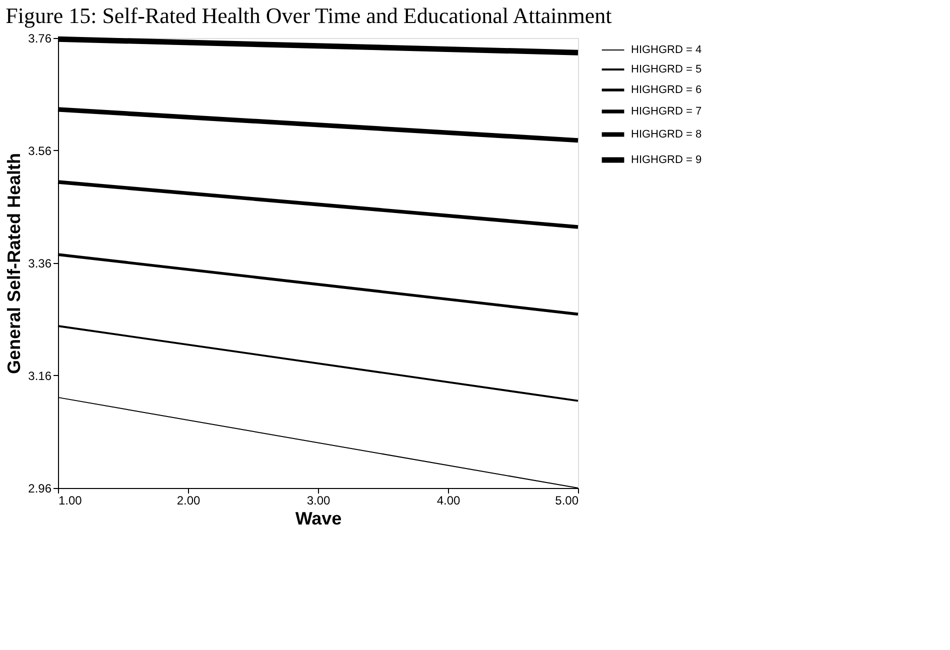 The image size is (950, 650). What do you see at coordinates (14, 263) in the screenshot?
I see `y-axis-title: General Self-Rated Health` at bounding box center [14, 263].